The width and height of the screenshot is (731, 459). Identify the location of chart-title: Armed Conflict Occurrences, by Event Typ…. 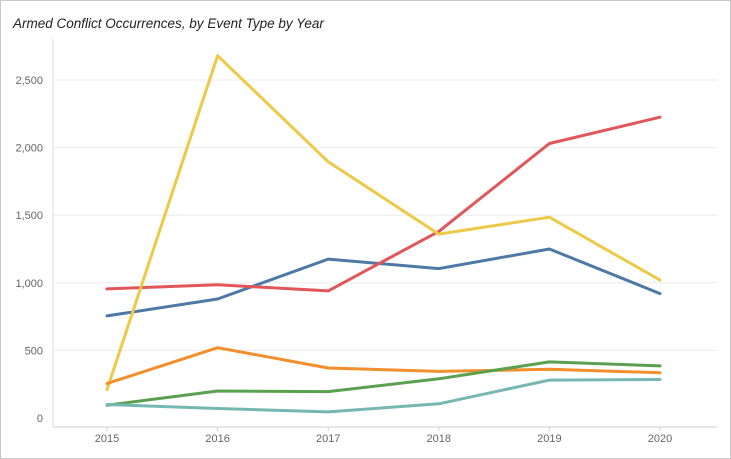
(168, 23).